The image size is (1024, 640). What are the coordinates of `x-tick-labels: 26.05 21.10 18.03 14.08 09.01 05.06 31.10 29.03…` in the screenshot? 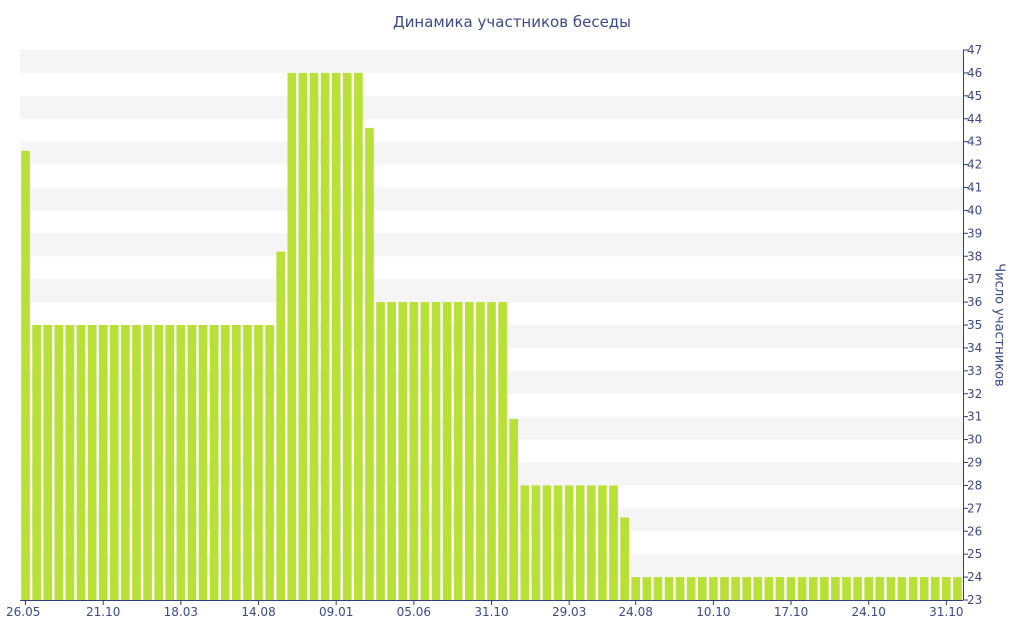 It's located at (485, 609).